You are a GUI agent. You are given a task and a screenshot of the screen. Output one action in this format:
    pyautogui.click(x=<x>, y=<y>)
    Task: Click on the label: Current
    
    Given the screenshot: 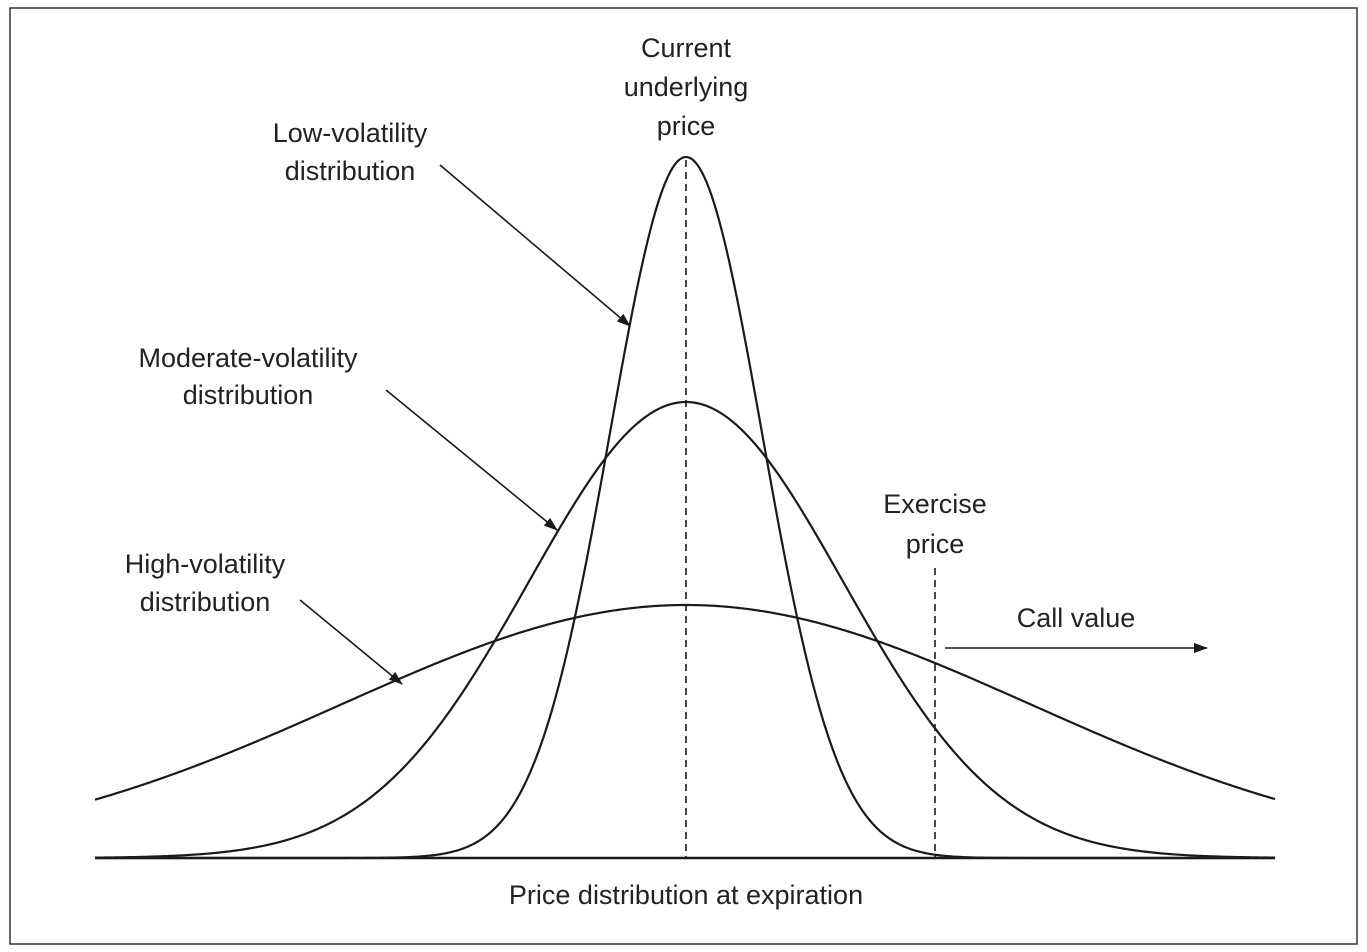 What is the action you would take?
    pyautogui.click(x=686, y=48)
    